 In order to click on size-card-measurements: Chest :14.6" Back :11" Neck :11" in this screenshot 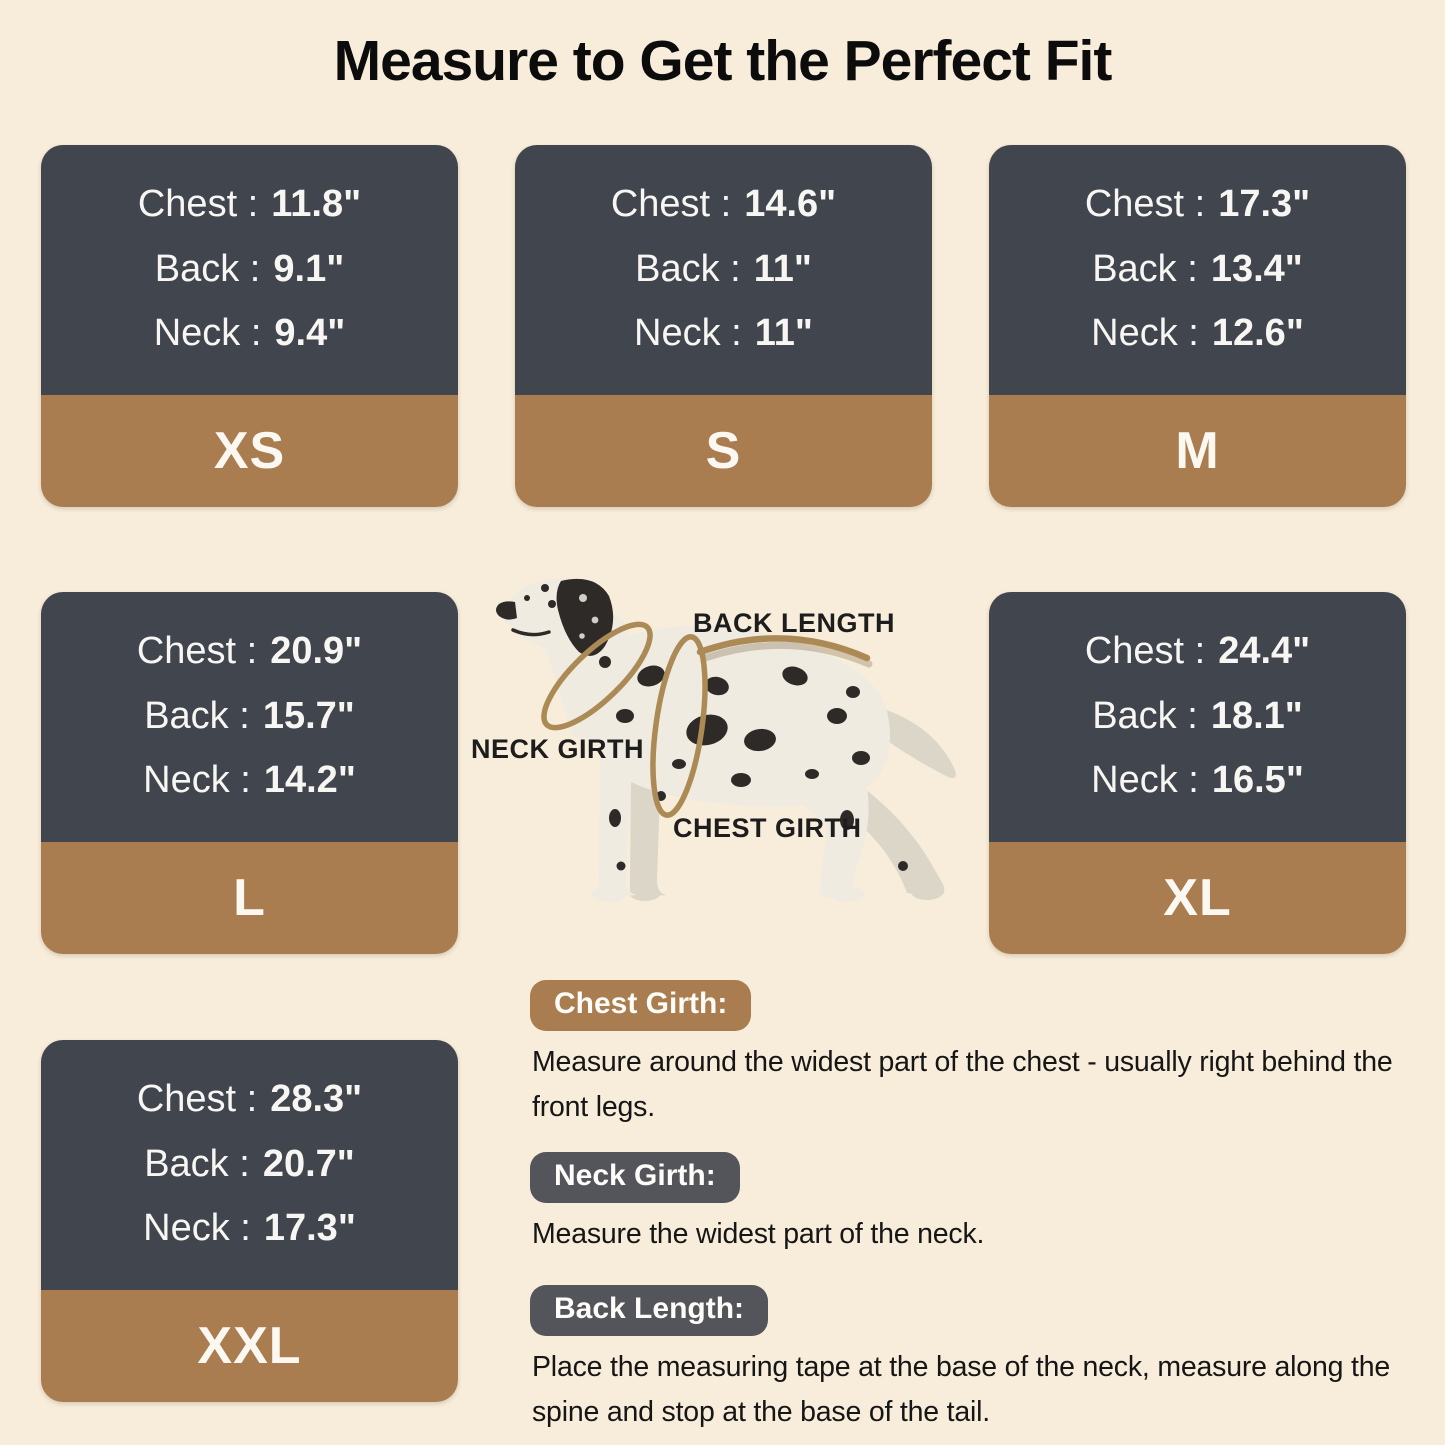, I will do `click(723, 270)`.